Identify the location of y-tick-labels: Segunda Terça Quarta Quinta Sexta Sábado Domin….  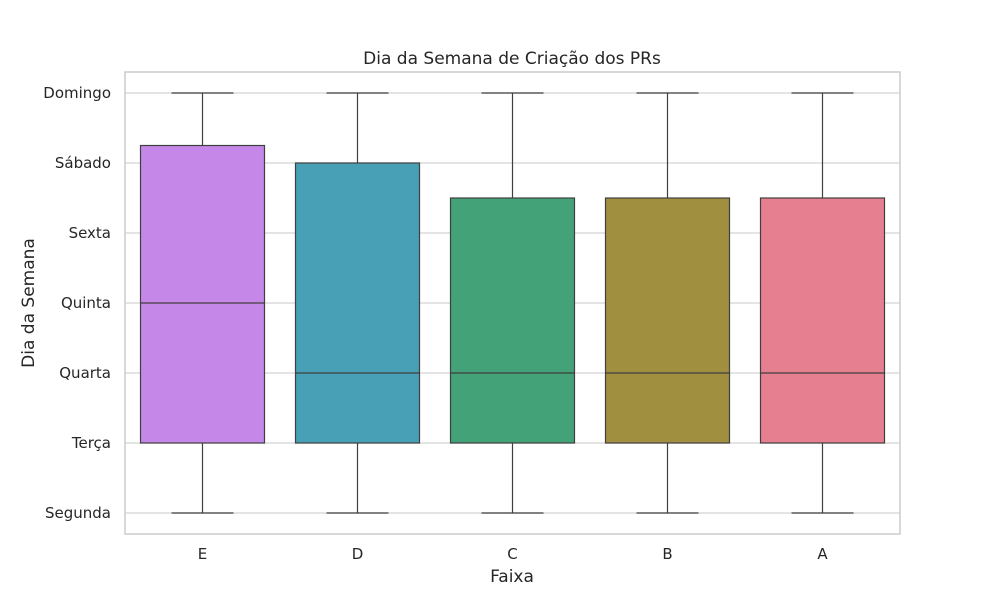
(77, 303).